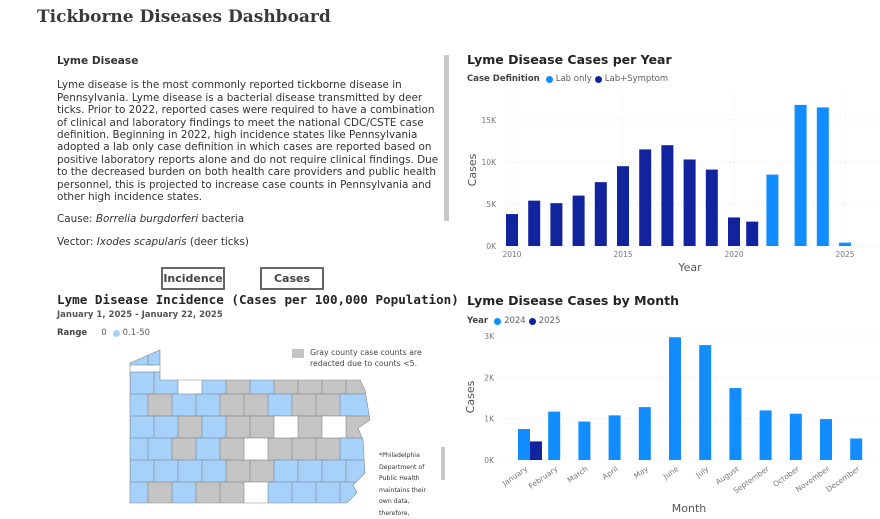  I want to click on monthly-chart-title: Lyme Disease Cases by Month, so click(573, 300).